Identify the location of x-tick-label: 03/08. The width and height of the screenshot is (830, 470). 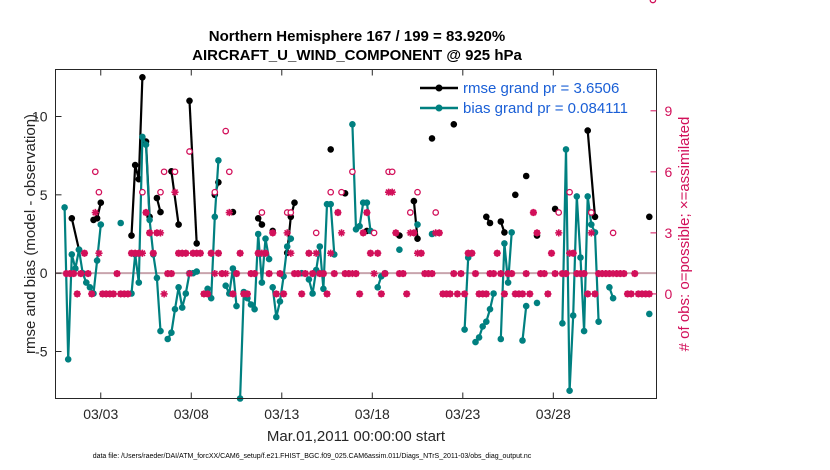
(191, 414).